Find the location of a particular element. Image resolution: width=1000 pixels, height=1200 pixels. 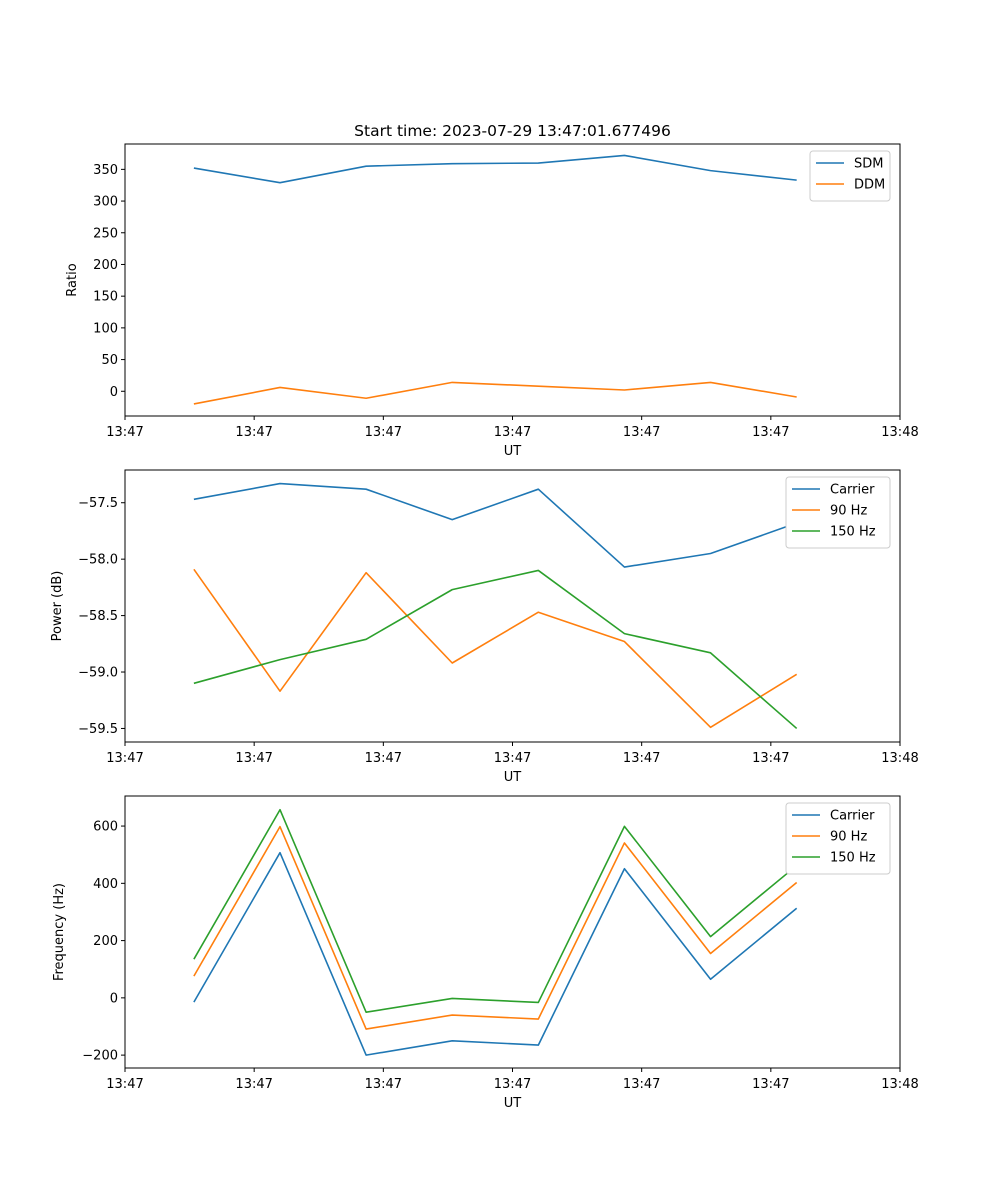

legend-label: DDM is located at coordinates (869, 185).